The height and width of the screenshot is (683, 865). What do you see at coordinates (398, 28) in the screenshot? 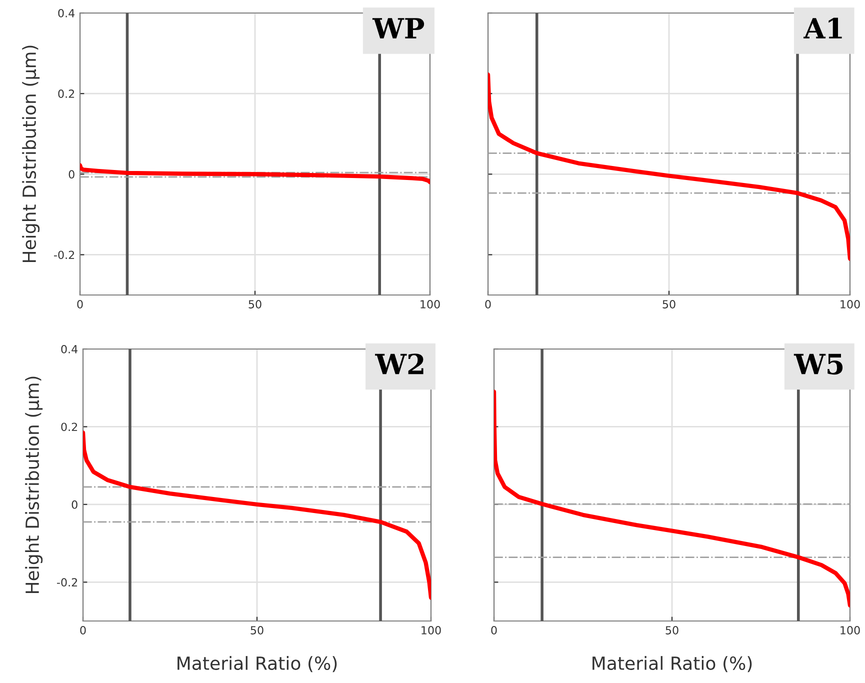
I see `chart-title: WP` at bounding box center [398, 28].